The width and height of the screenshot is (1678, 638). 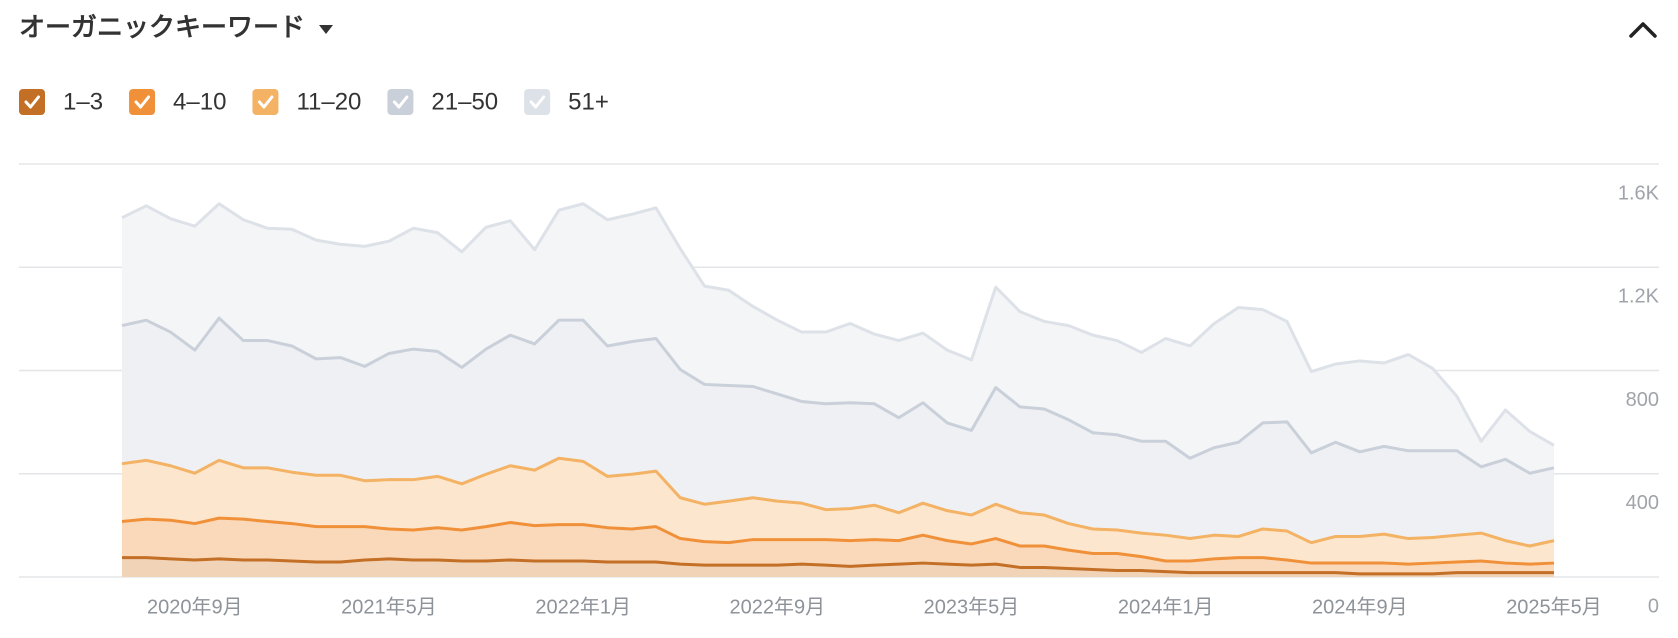 I want to click on chart-title: オーガニックキーワード, so click(x=162, y=27).